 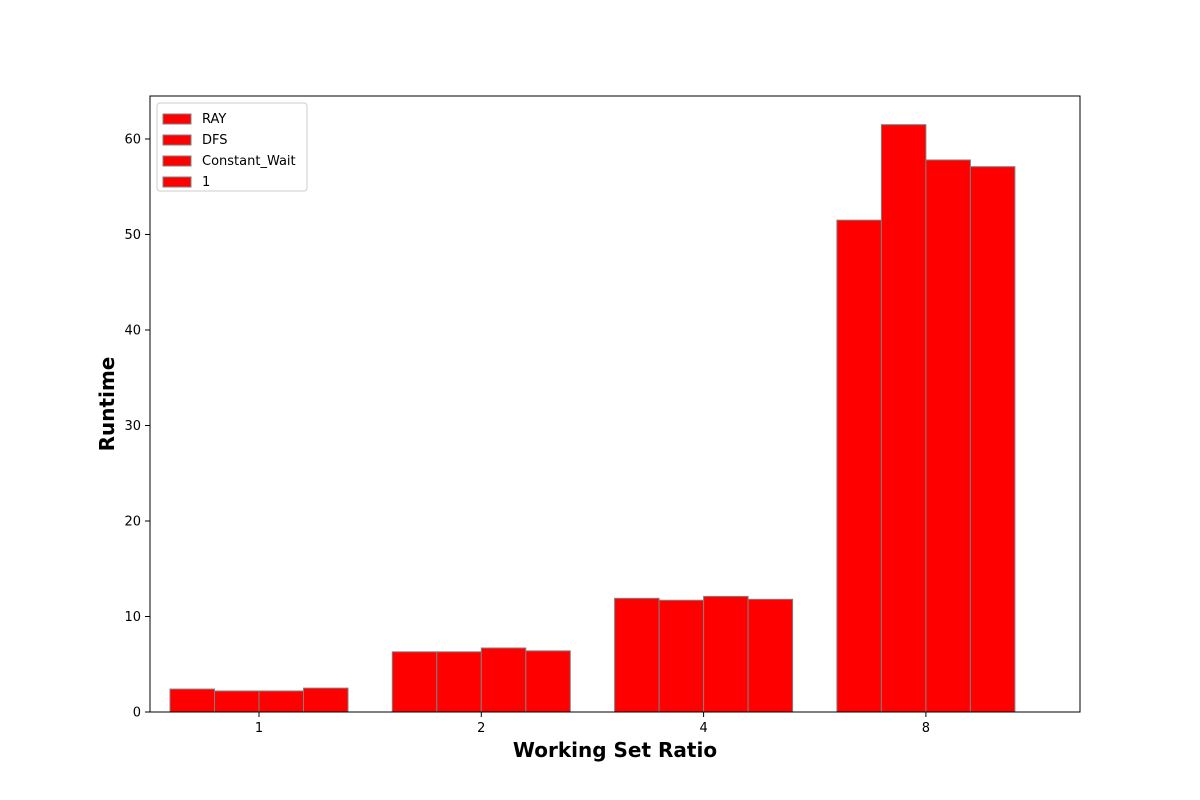 What do you see at coordinates (214, 119) in the screenshot?
I see `legend-label: RAY` at bounding box center [214, 119].